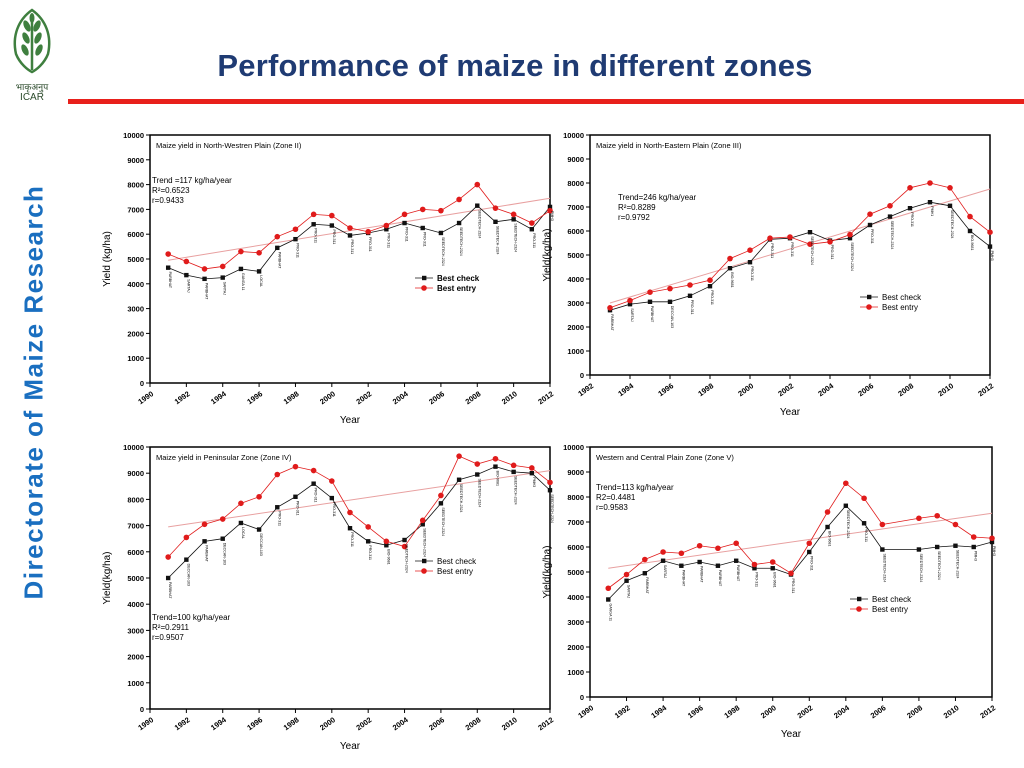 The width and height of the screenshot is (1024, 768). What do you see at coordinates (455, 571) in the screenshot?
I see `legend-label: Best entry` at bounding box center [455, 571].